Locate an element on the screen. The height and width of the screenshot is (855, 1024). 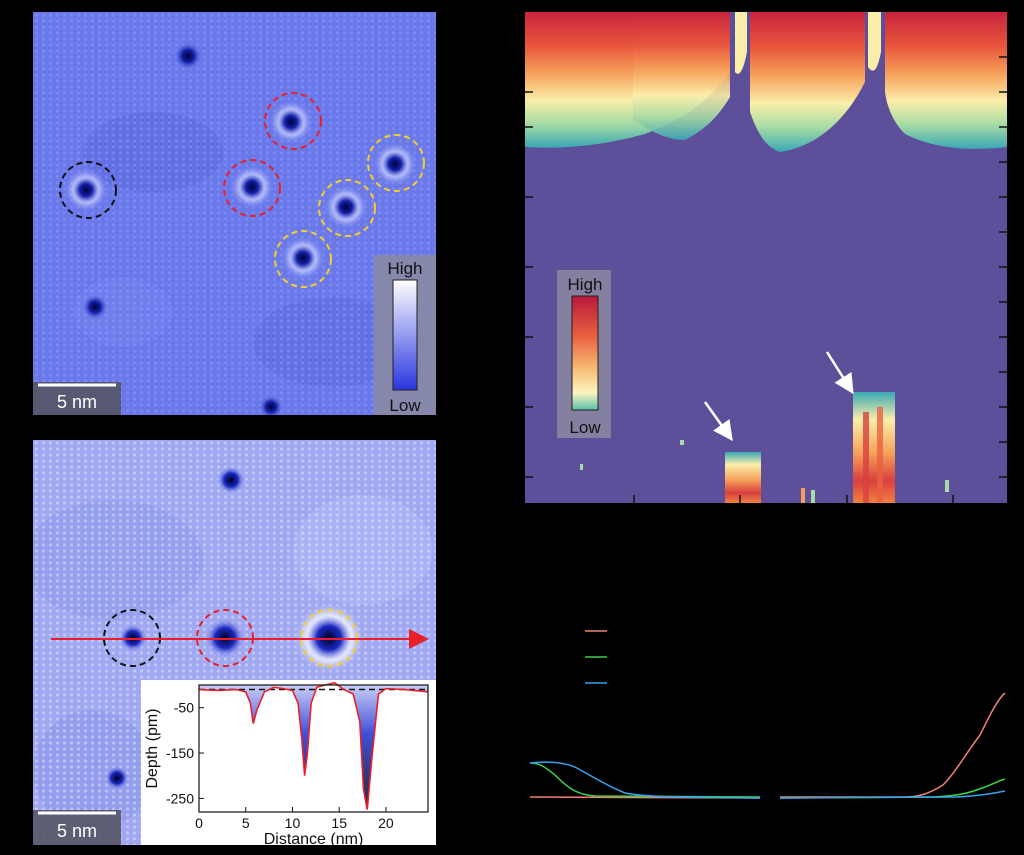
trace-red-right is located at coordinates (893, 745).